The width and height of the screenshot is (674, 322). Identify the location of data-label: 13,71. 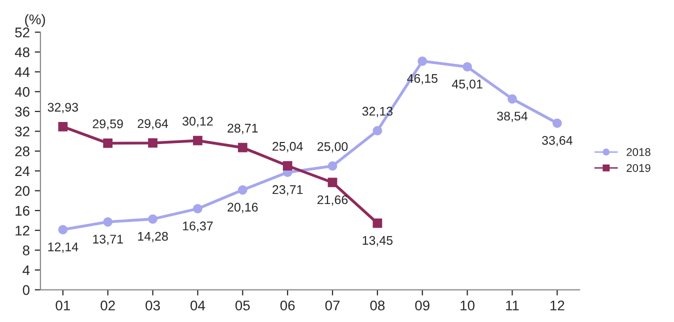
(108, 240).